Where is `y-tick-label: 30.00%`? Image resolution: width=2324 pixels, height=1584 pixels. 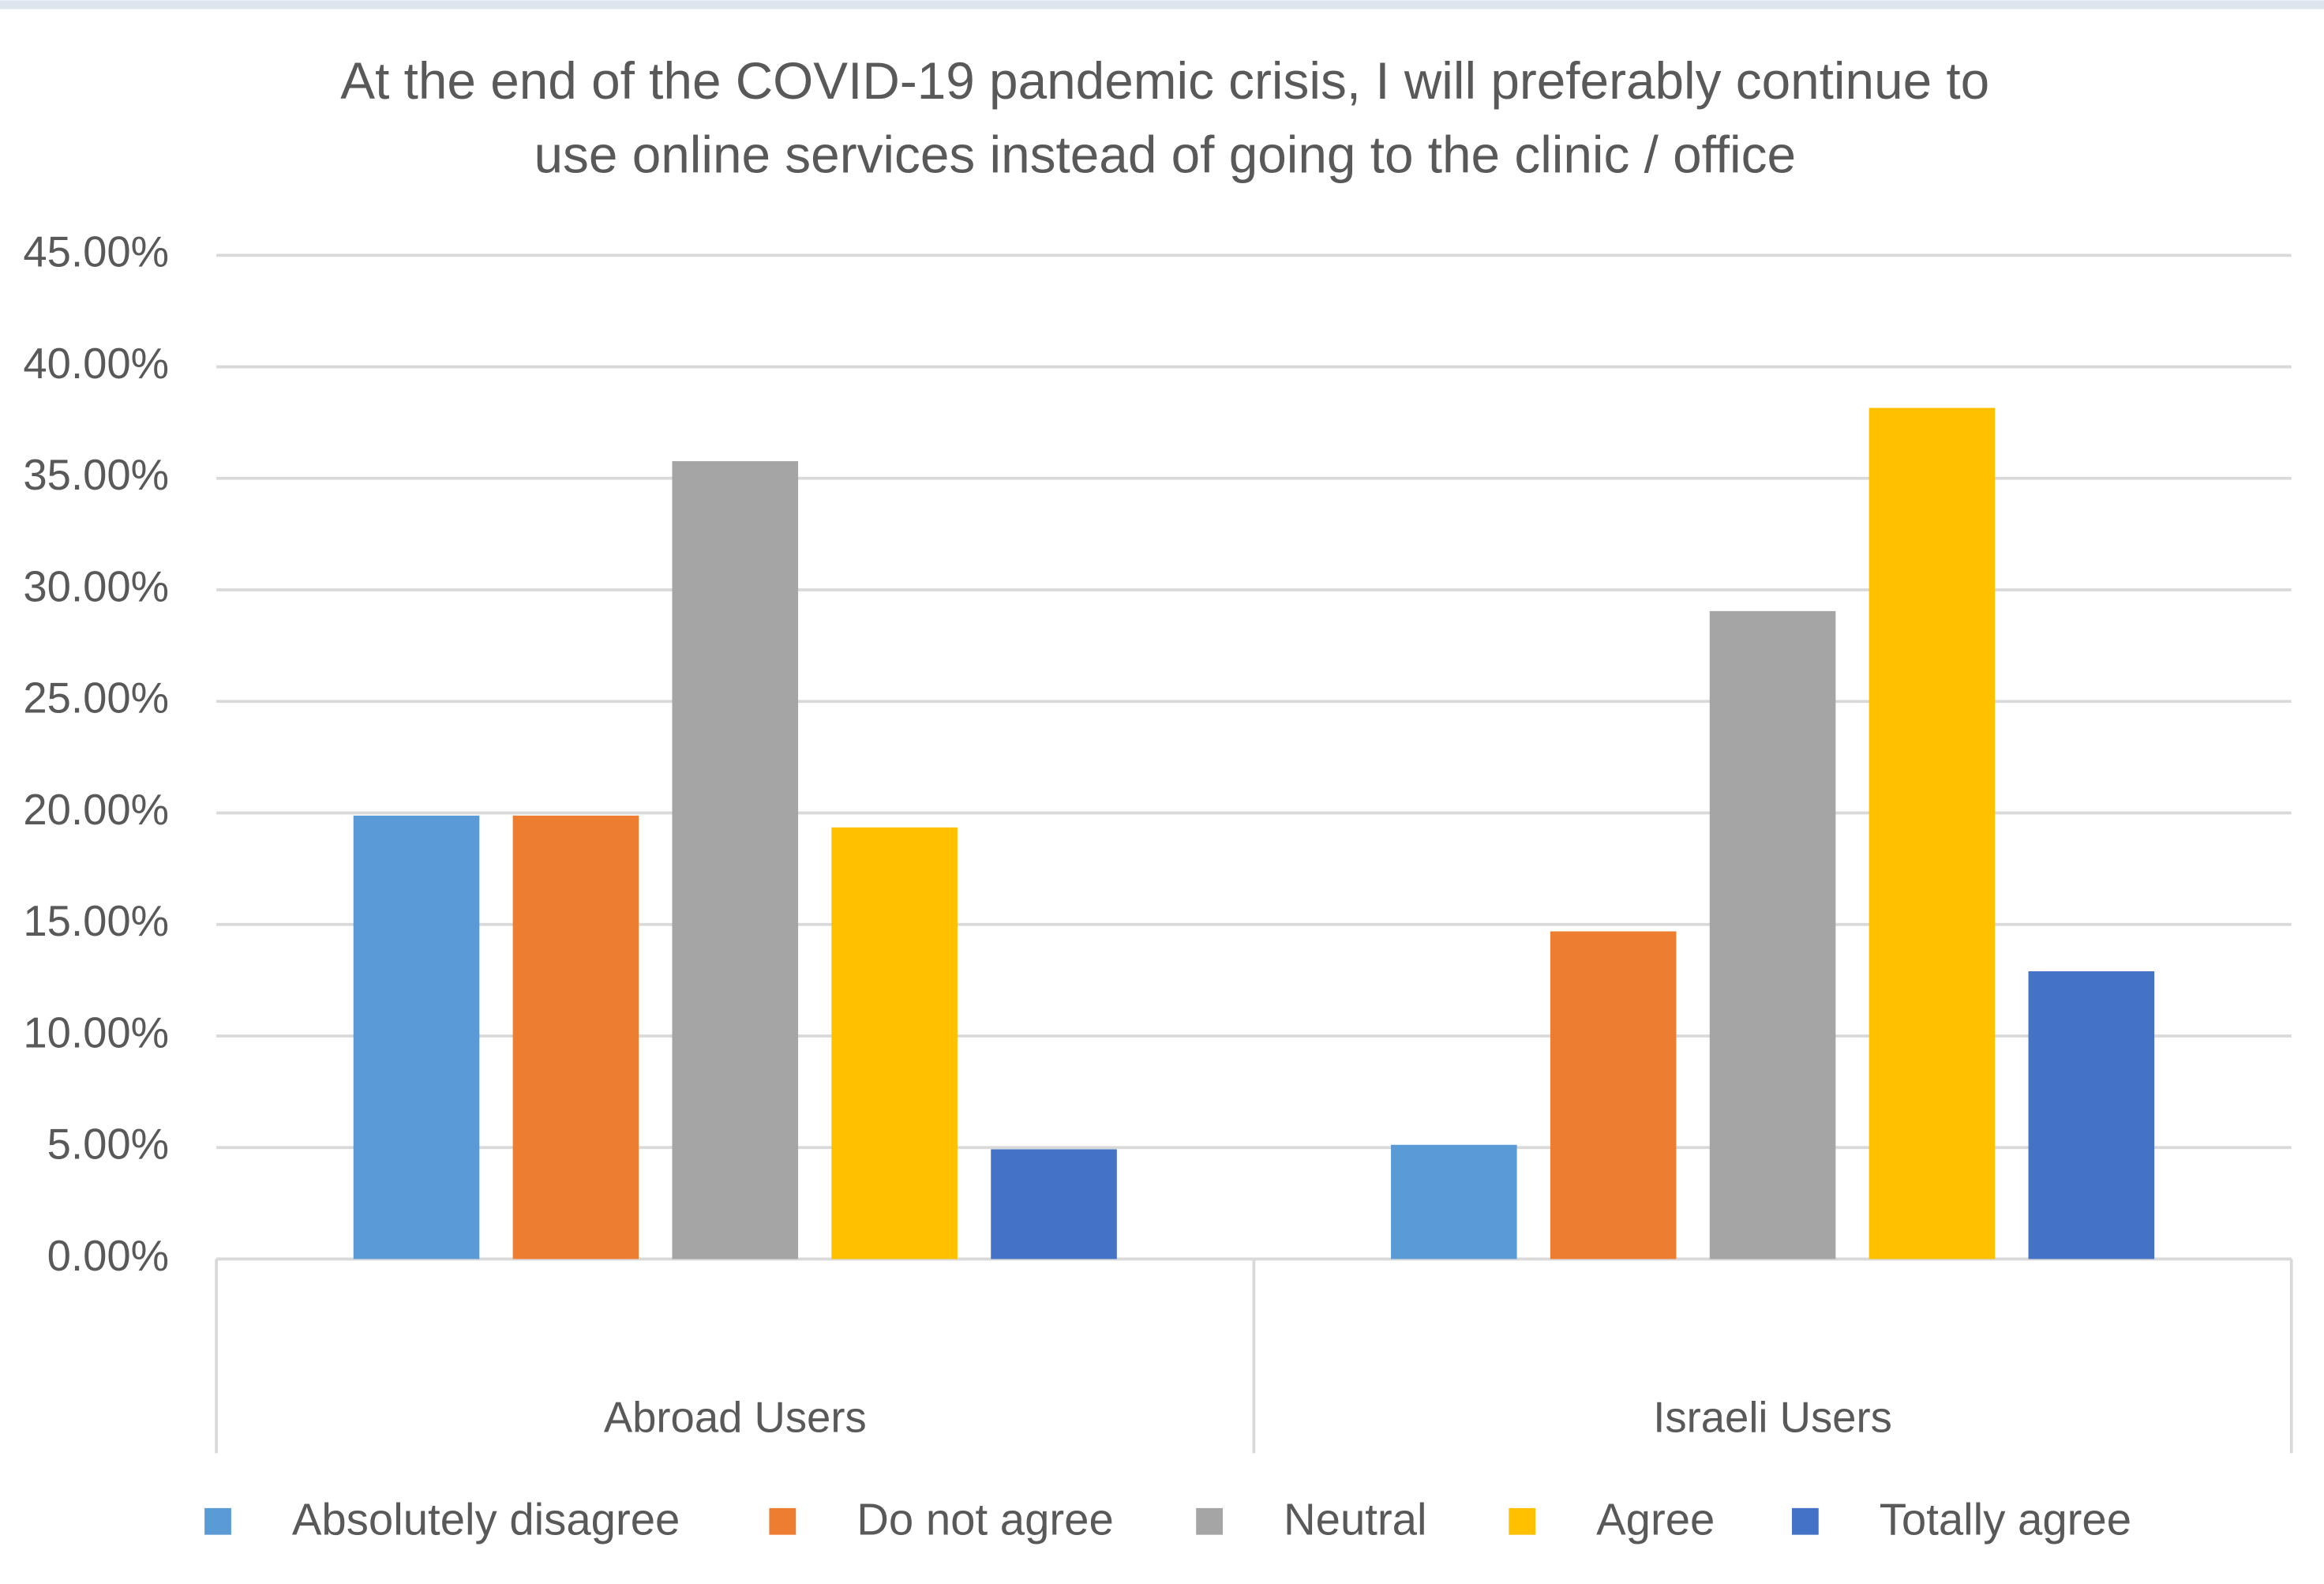
y-tick-label: 30.00% is located at coordinates (96, 586).